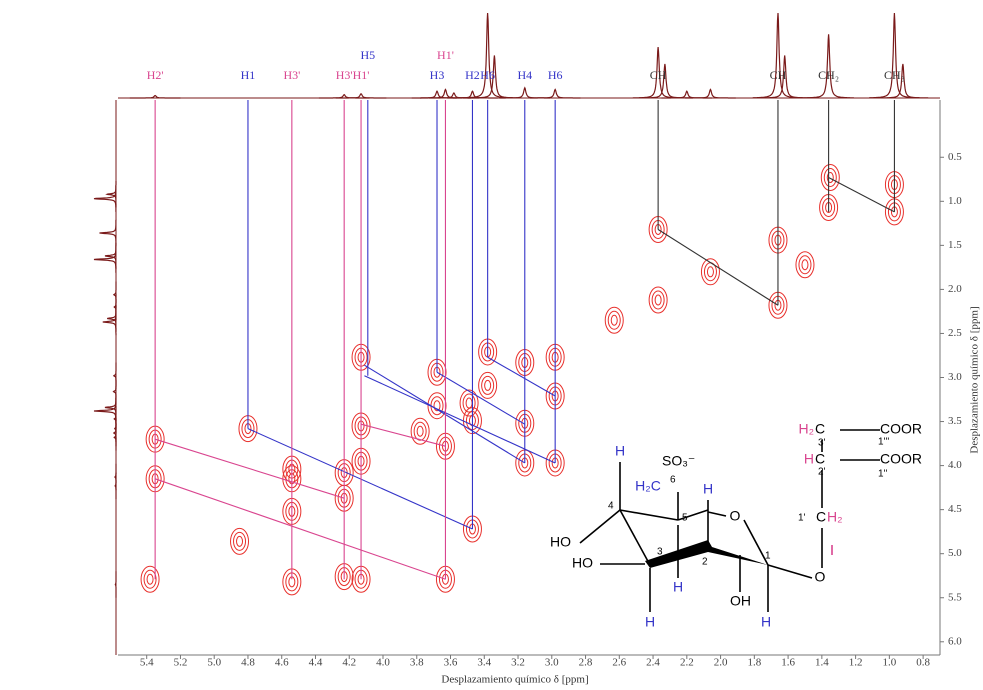 The image size is (983, 690). Describe the element at coordinates (316, 663) in the screenshot. I see `x-tick-label: 4.4` at that location.